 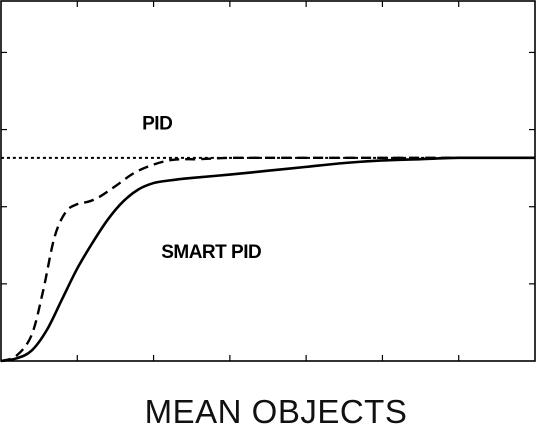 What do you see at coordinates (211, 252) in the screenshot?
I see `annotation-smart-pid: SMART PID` at bounding box center [211, 252].